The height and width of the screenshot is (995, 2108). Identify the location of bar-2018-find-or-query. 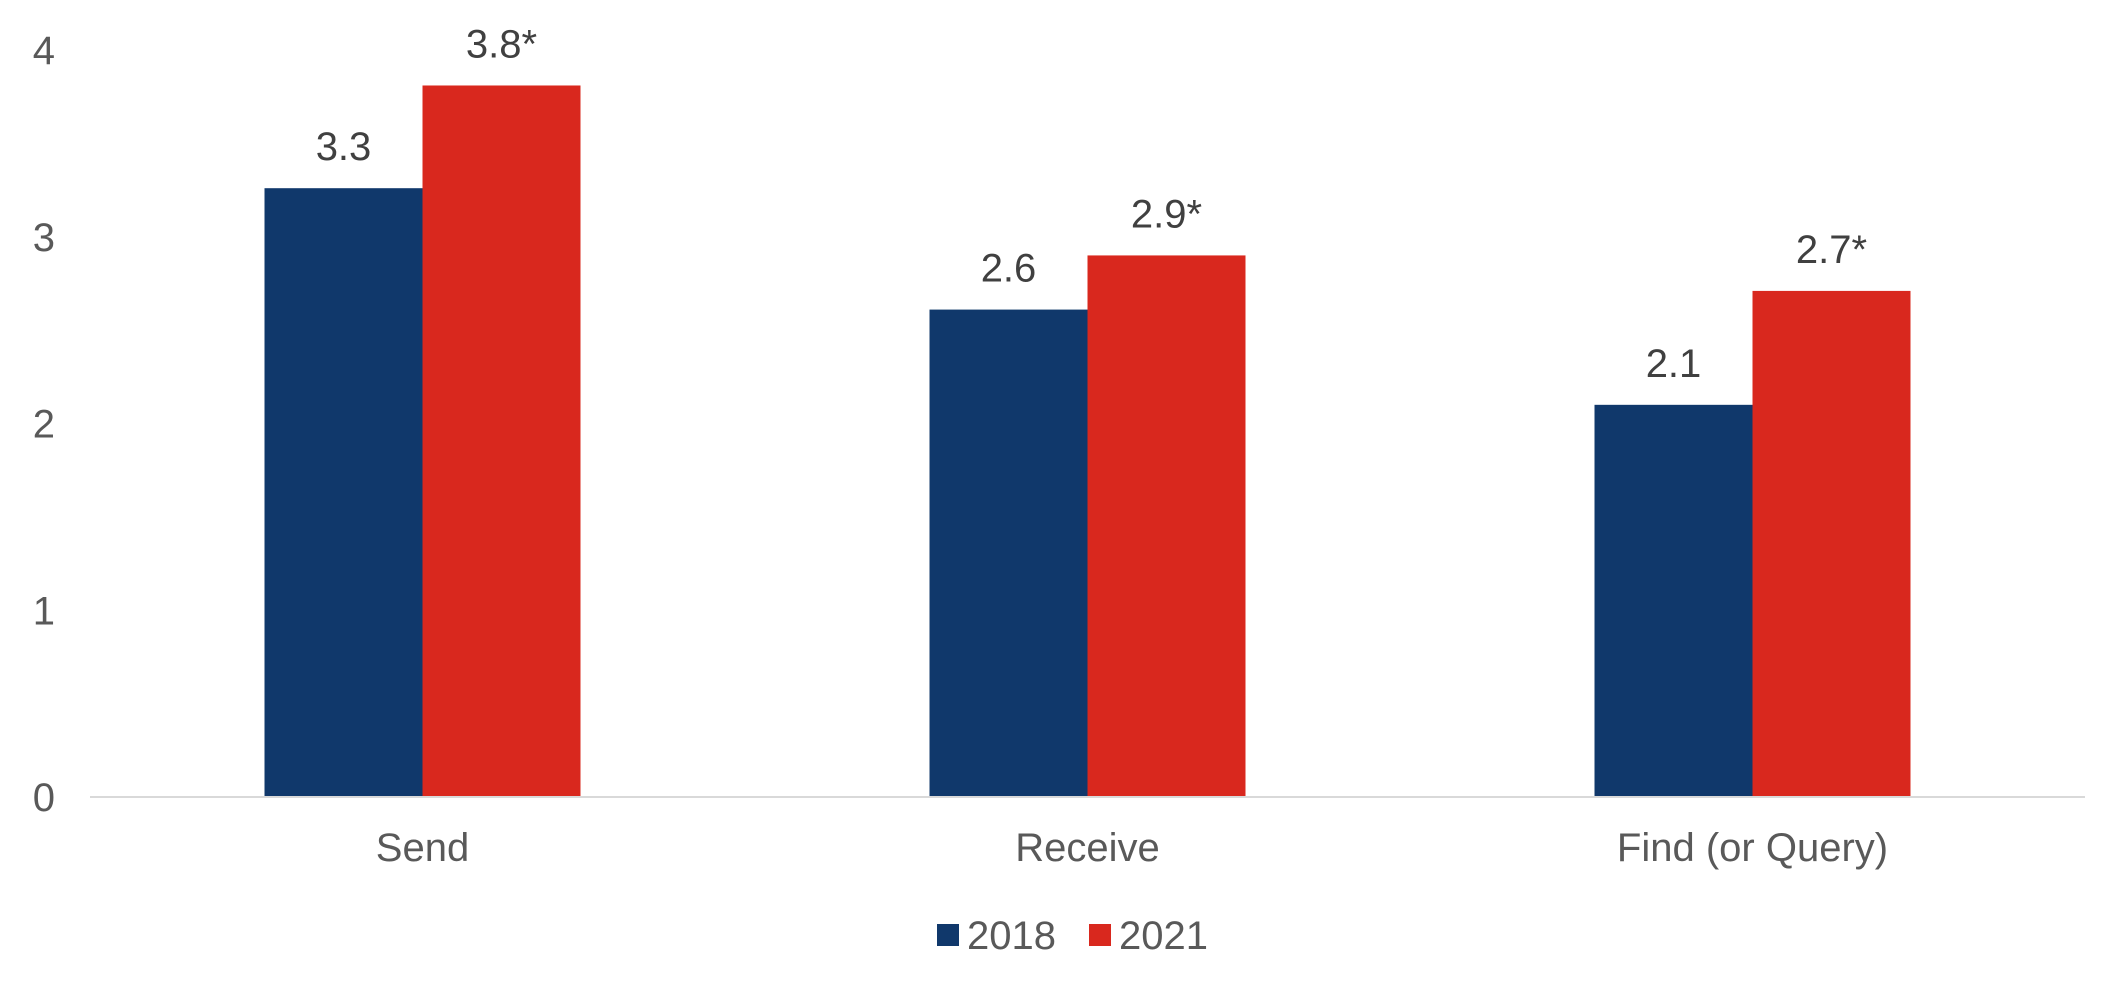
(1673, 600).